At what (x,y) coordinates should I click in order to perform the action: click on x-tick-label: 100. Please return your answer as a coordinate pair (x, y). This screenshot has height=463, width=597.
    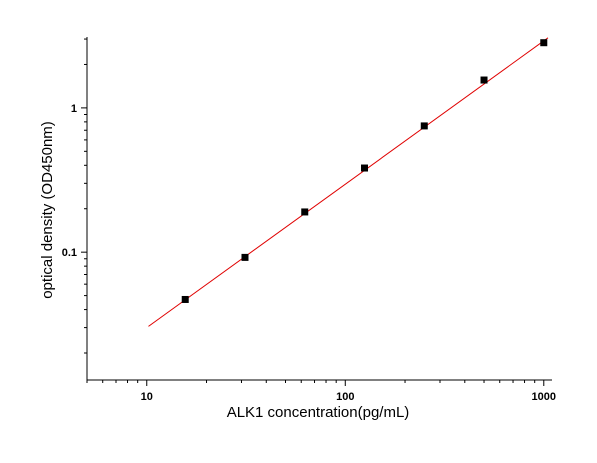
    Looking at the image, I should click on (345, 397).